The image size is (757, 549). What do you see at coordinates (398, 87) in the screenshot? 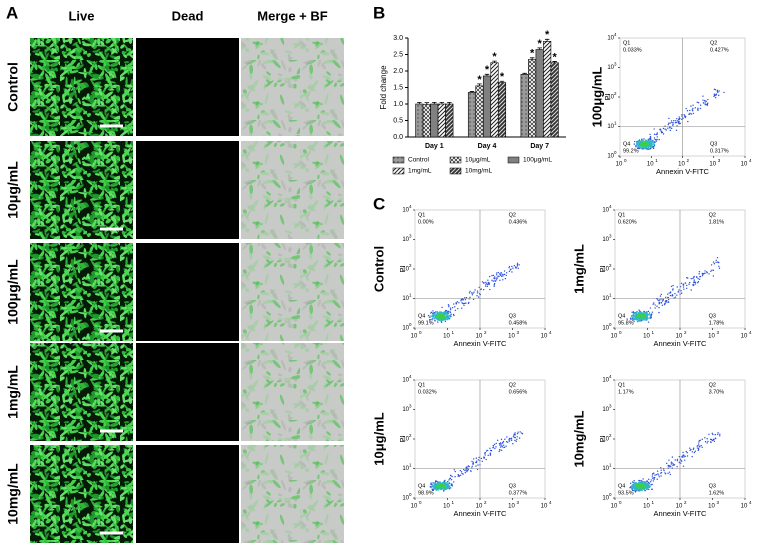
I see `y-tick-label: 1.5` at bounding box center [398, 87].